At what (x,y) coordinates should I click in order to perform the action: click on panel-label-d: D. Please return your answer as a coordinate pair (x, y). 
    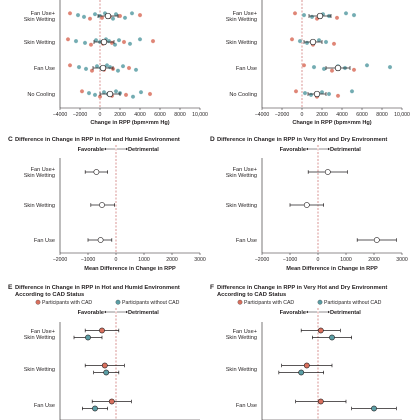
    Looking at the image, I should click on (212, 139).